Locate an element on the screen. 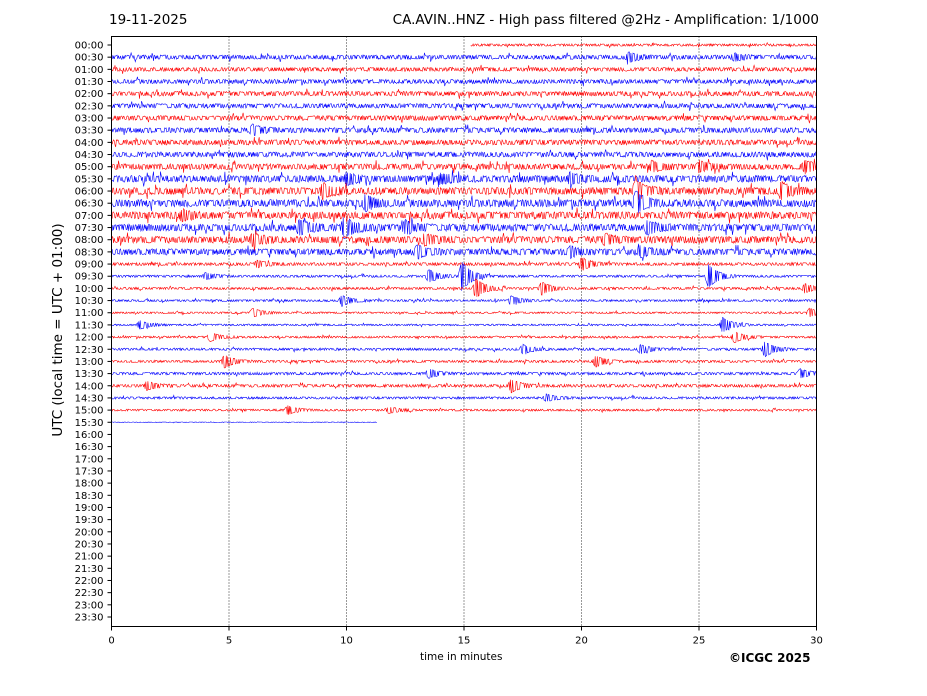  x-axis: 0 5 10 15 20 25 30 is located at coordinates (465, 636).